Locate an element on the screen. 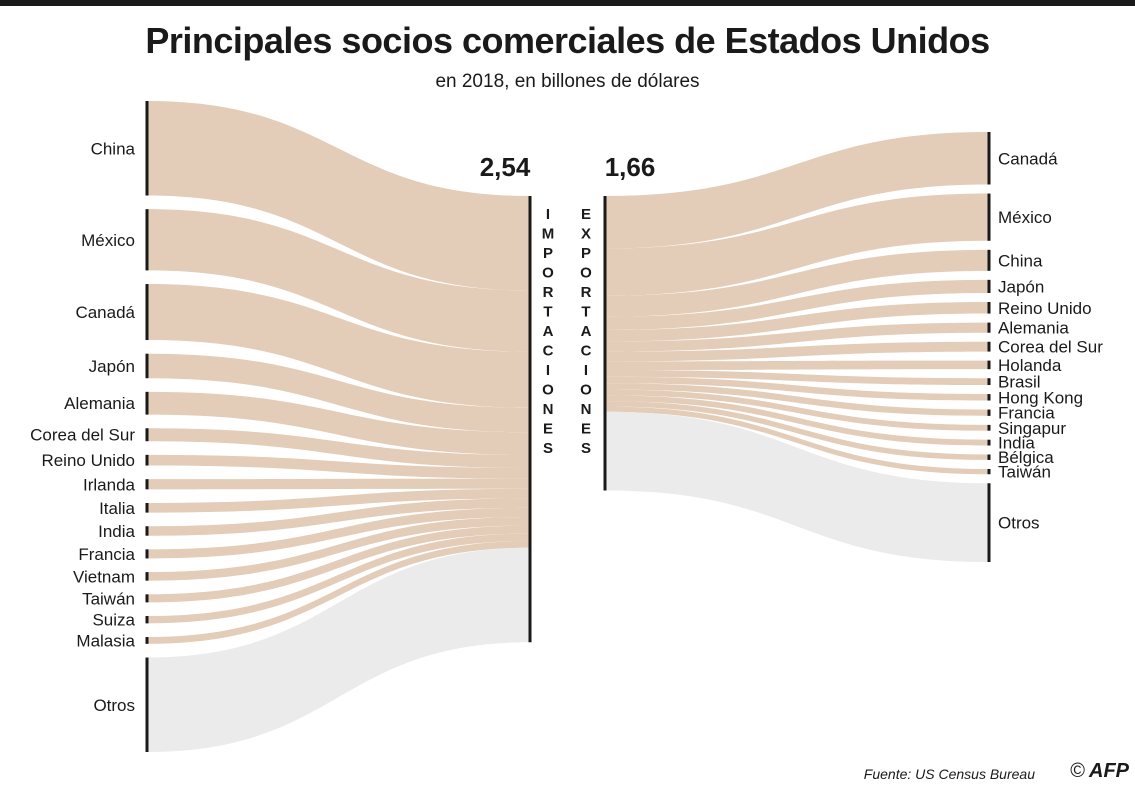  exports-label-reino-unido: Reino Unido is located at coordinates (1045, 308).